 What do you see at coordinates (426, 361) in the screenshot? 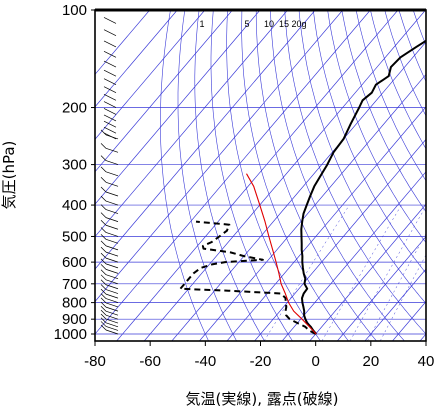
I see `x-tick-label: 40` at bounding box center [426, 361].